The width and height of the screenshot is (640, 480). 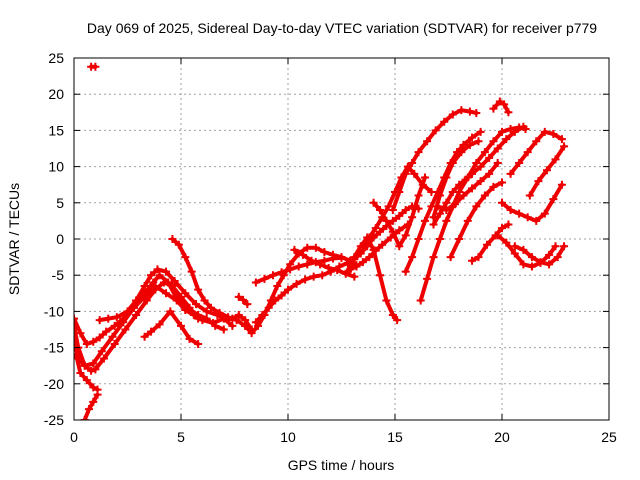 What do you see at coordinates (14, 239) in the screenshot?
I see `y-axis-title: SDTVAR / TECUs` at bounding box center [14, 239].